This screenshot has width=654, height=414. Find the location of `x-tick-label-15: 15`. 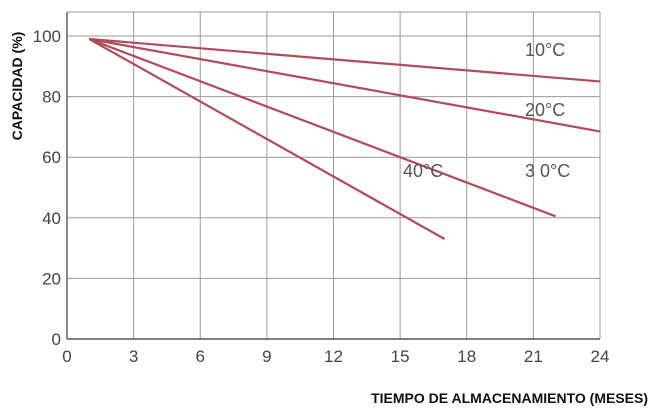

x-tick-label-15: 15 is located at coordinates (400, 356).